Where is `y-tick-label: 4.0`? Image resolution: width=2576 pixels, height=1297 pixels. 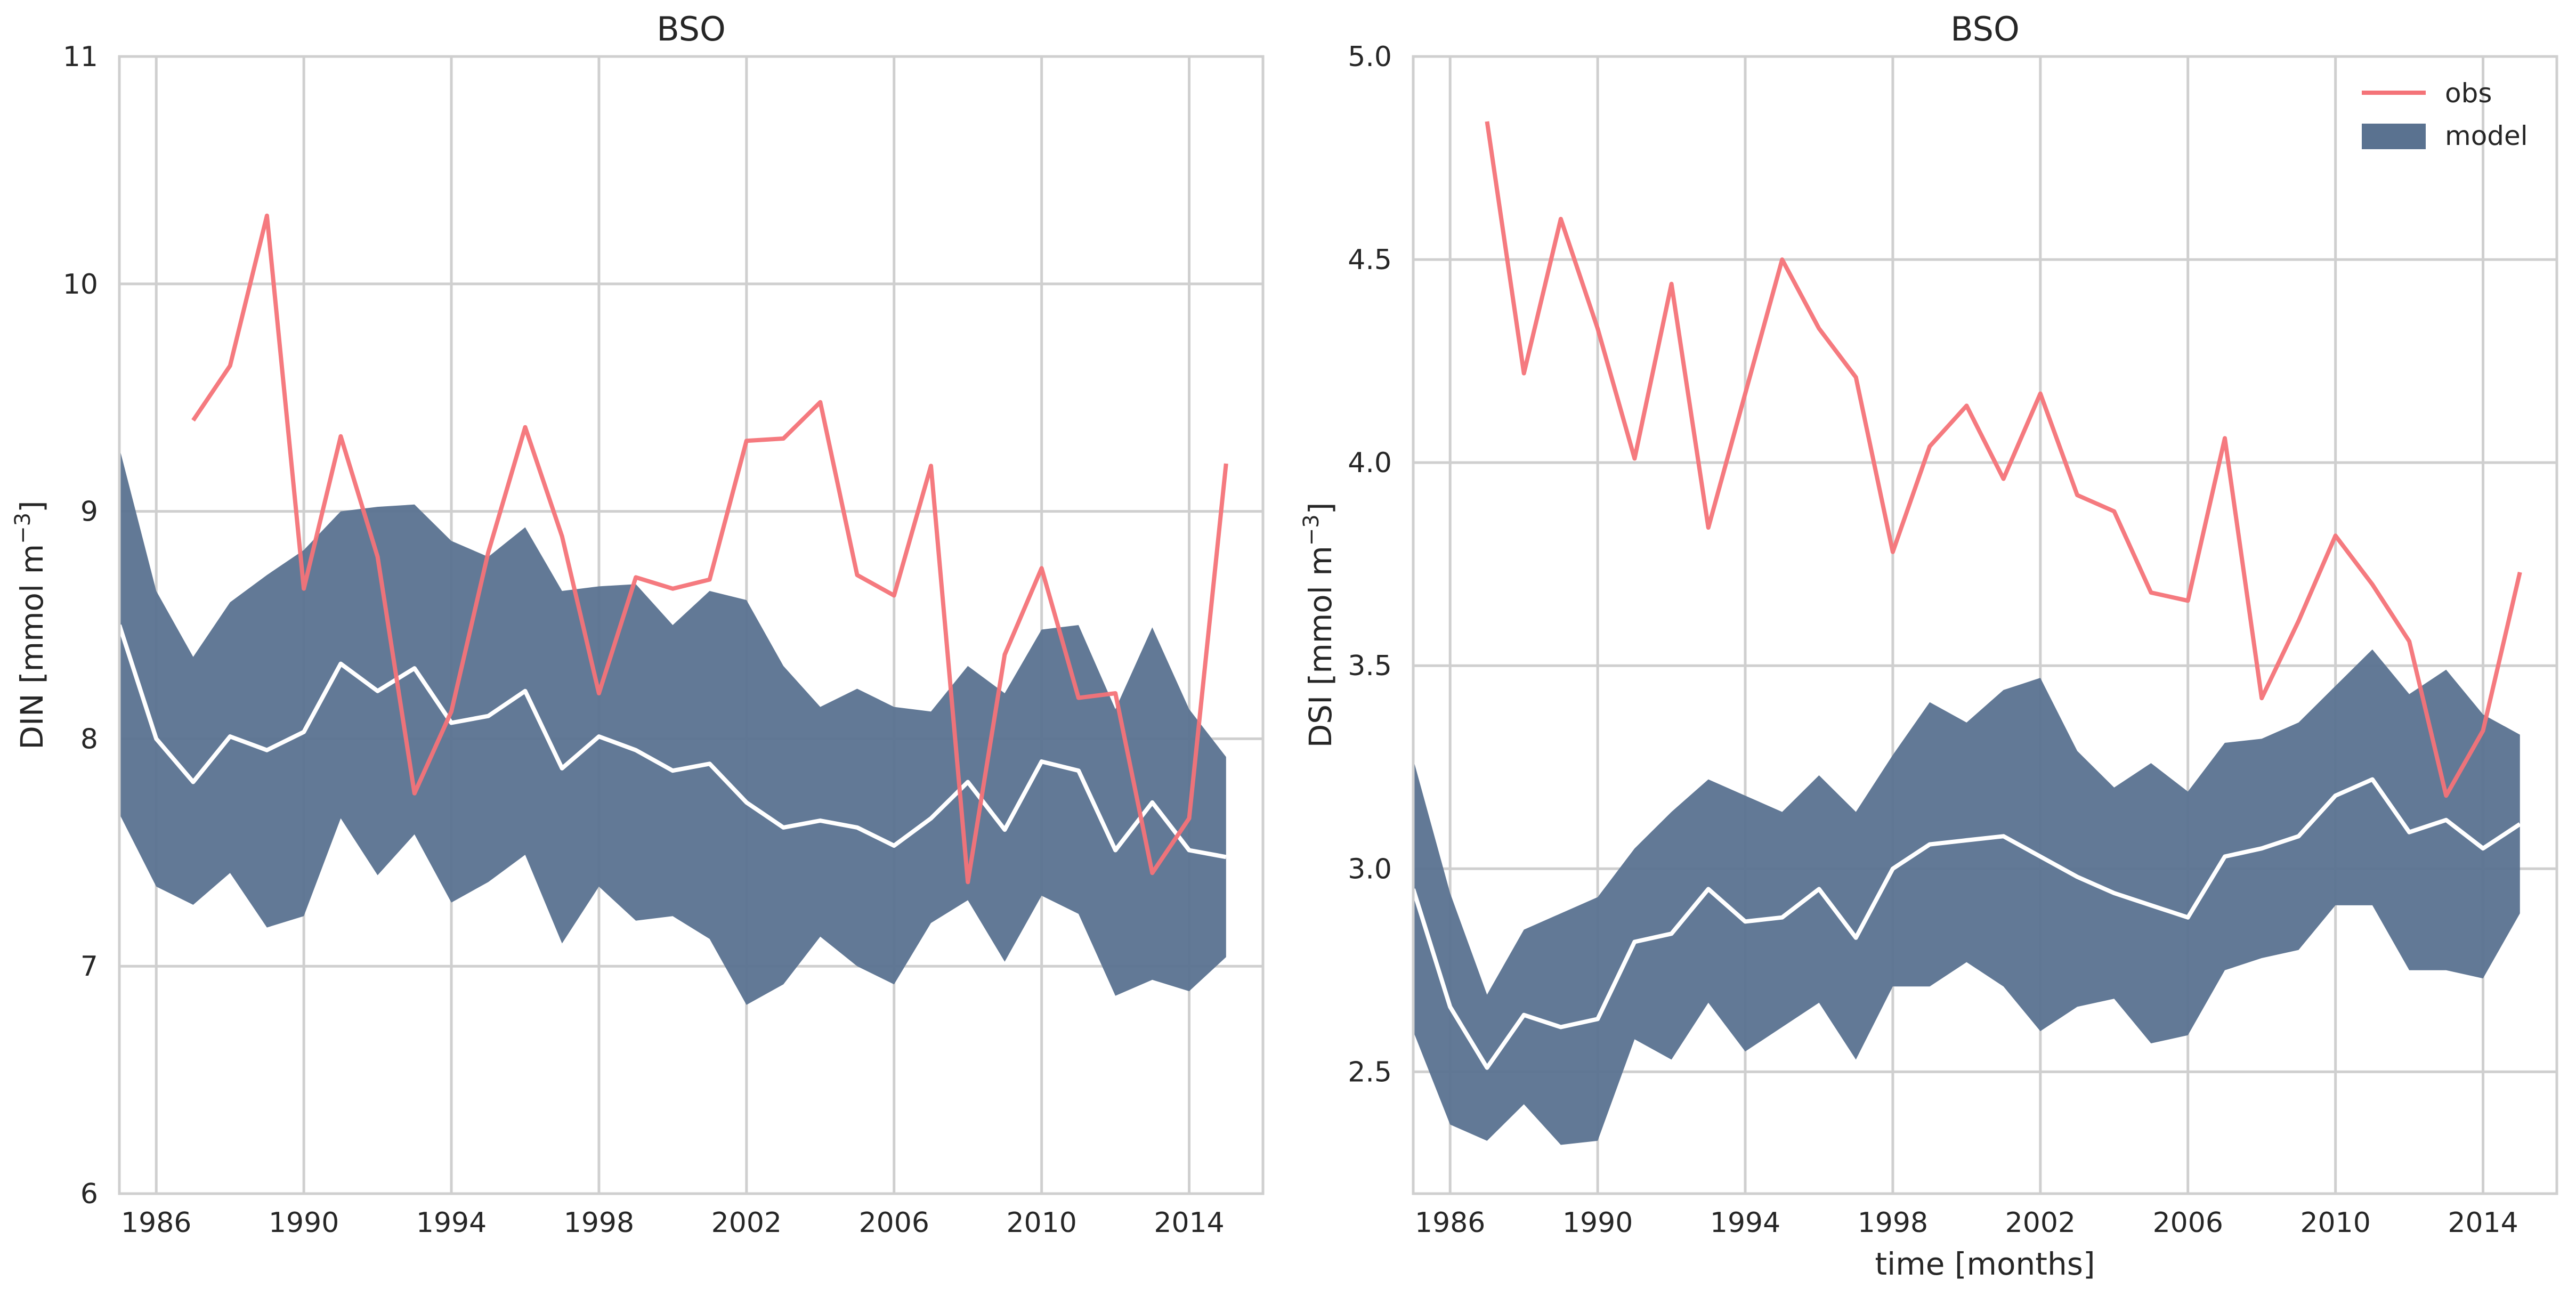 y-tick-label: 4.0 is located at coordinates (1370, 463).